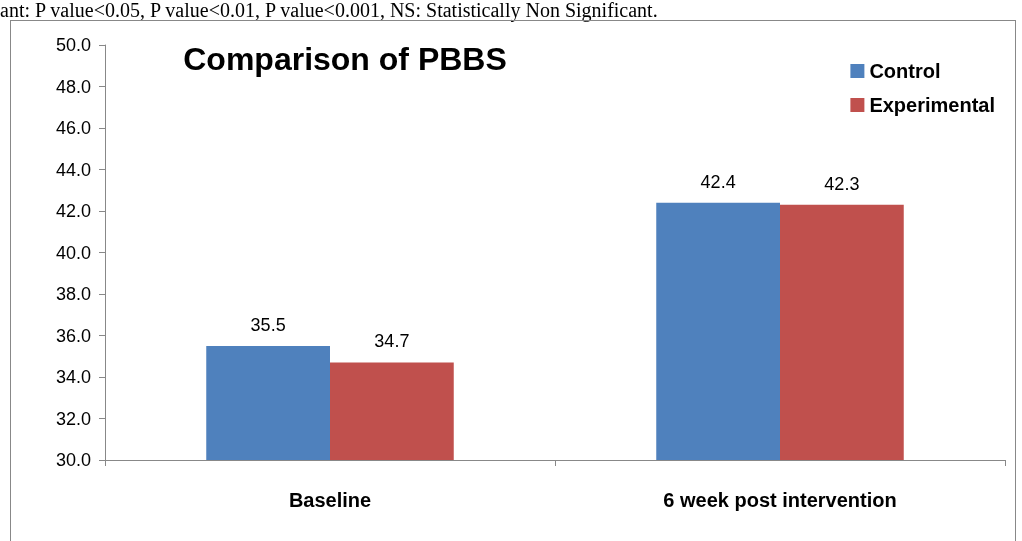 This screenshot has height=541, width=1022. What do you see at coordinates (73, 335) in the screenshot?
I see `text: 36.0` at bounding box center [73, 335].